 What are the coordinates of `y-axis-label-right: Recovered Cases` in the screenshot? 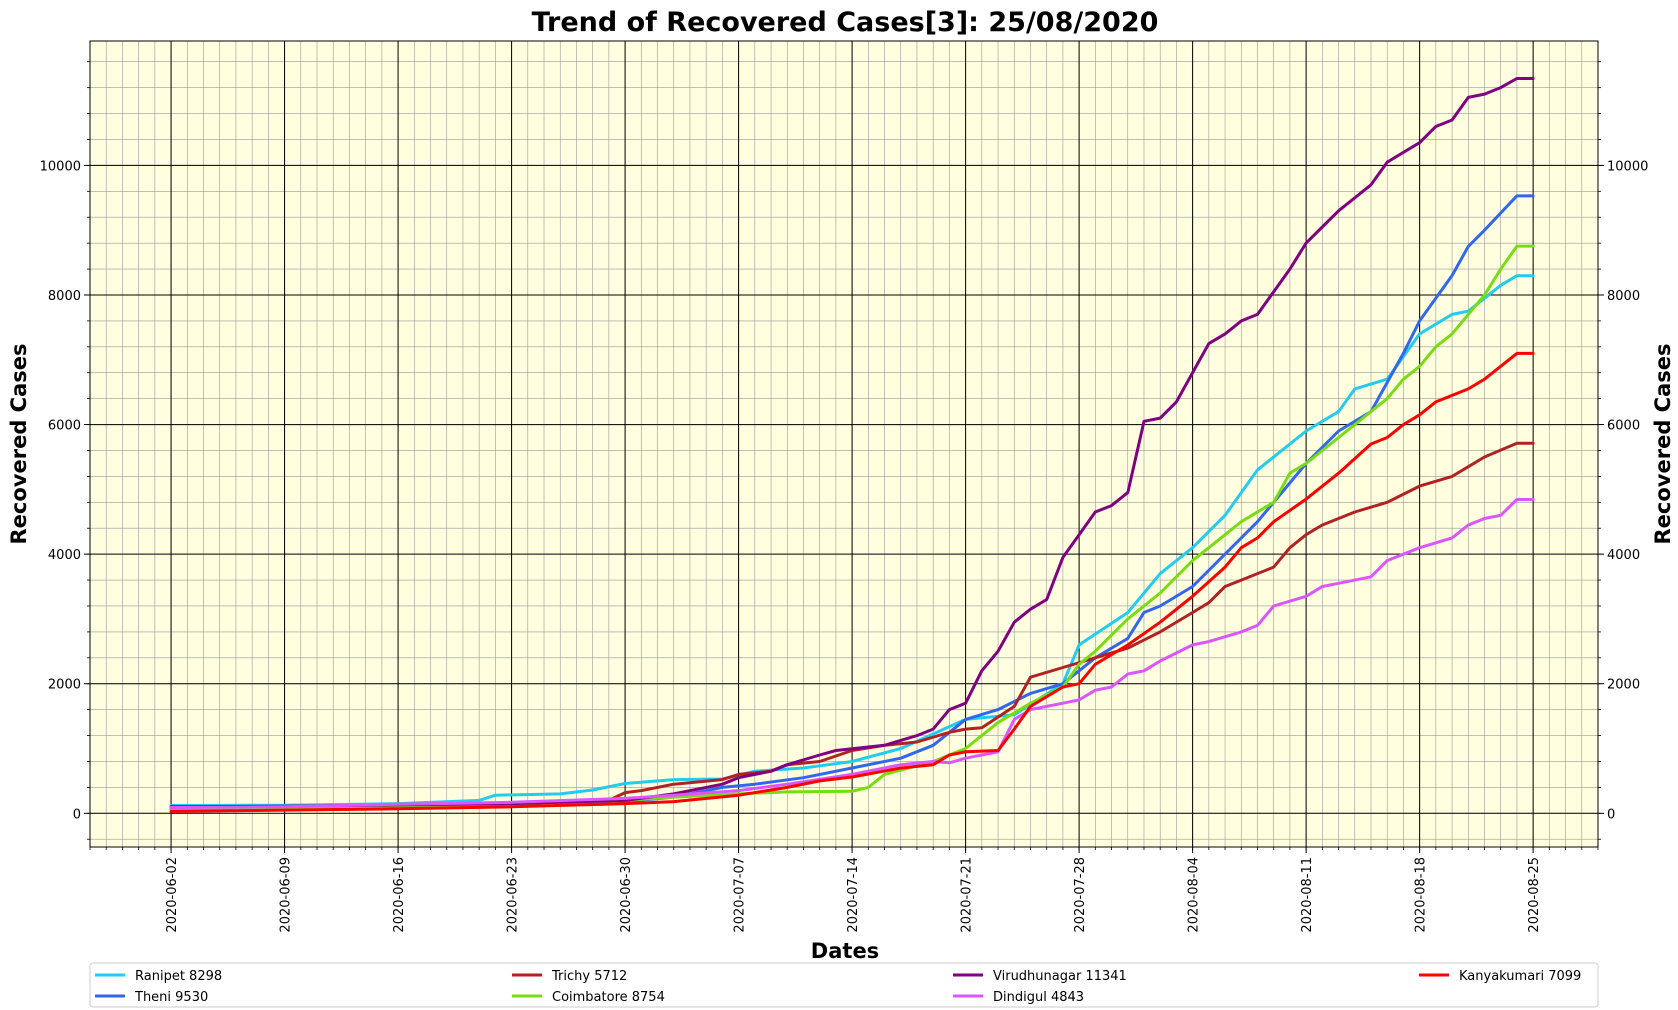 It's located at (1663, 444).